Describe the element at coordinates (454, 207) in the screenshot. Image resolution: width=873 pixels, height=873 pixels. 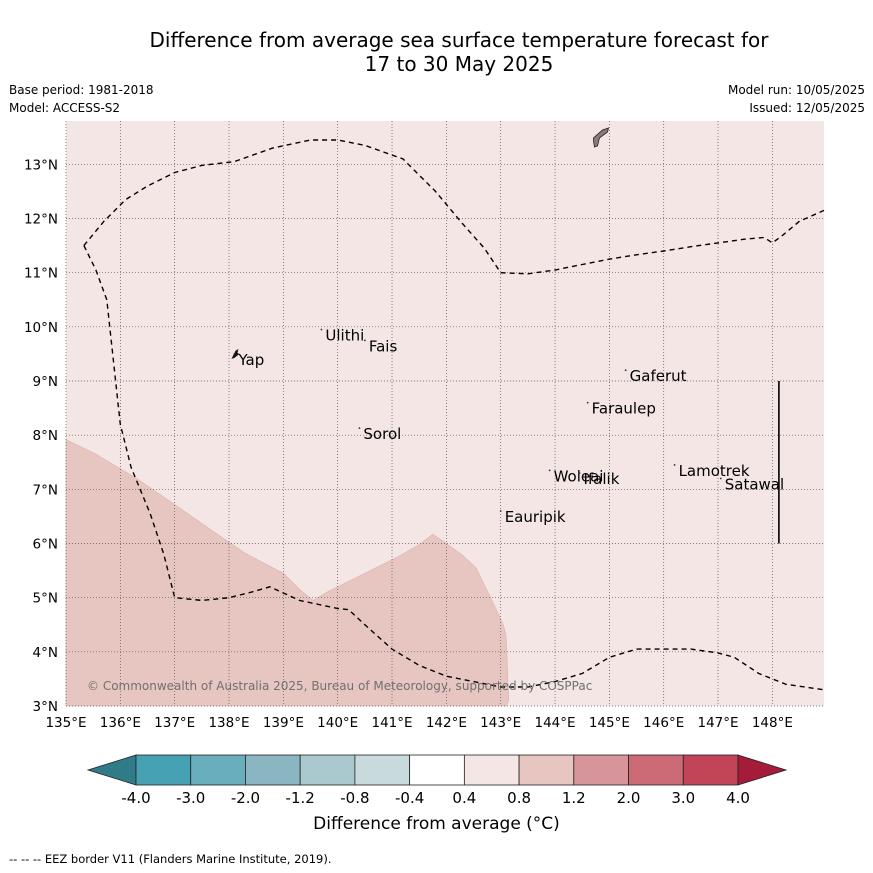
I see `eez-border-line` at that location.